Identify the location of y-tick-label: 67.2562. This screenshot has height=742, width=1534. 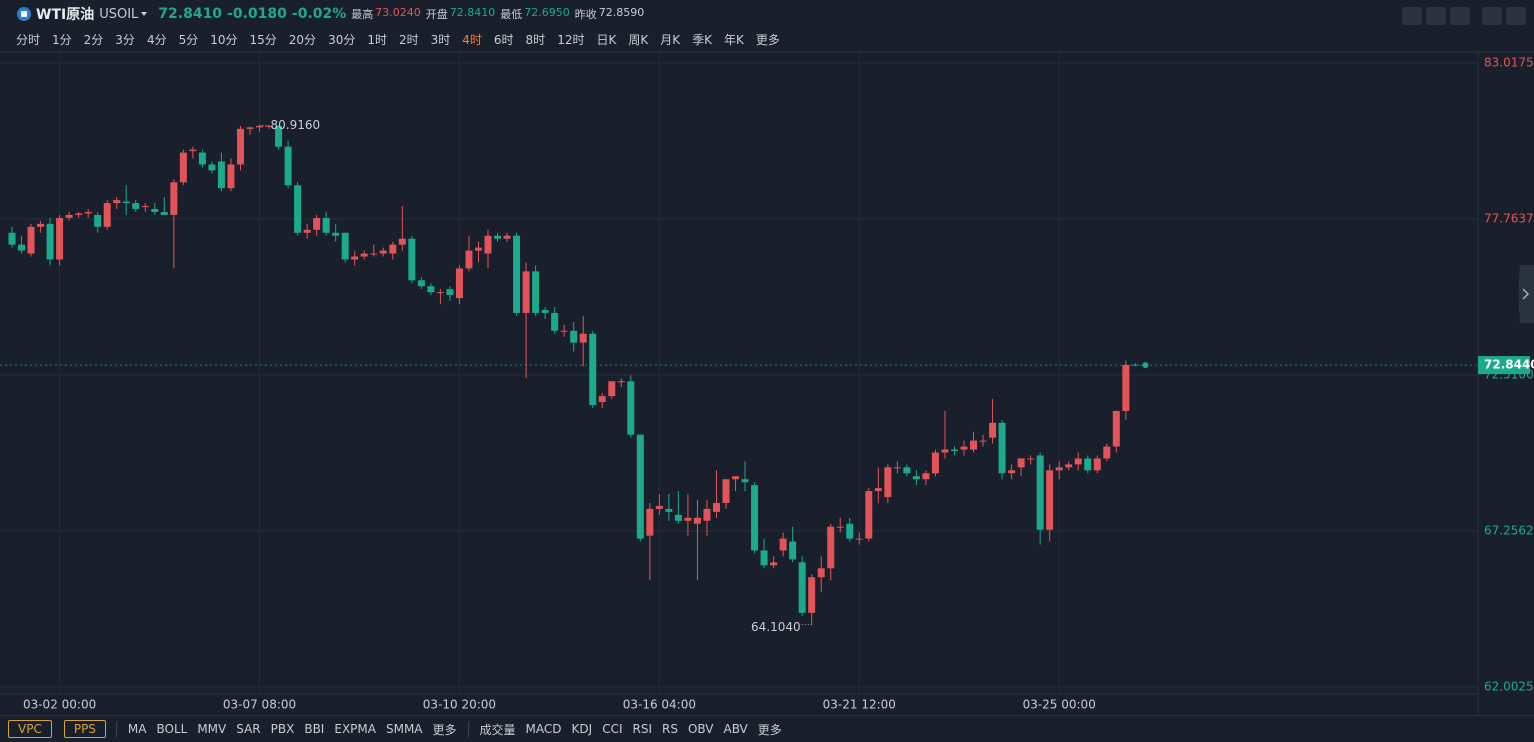
(1509, 531).